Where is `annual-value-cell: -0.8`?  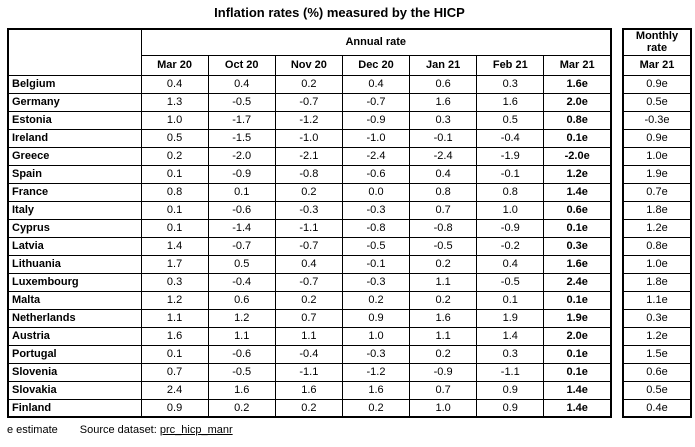 annual-value-cell: -0.8 is located at coordinates (376, 228).